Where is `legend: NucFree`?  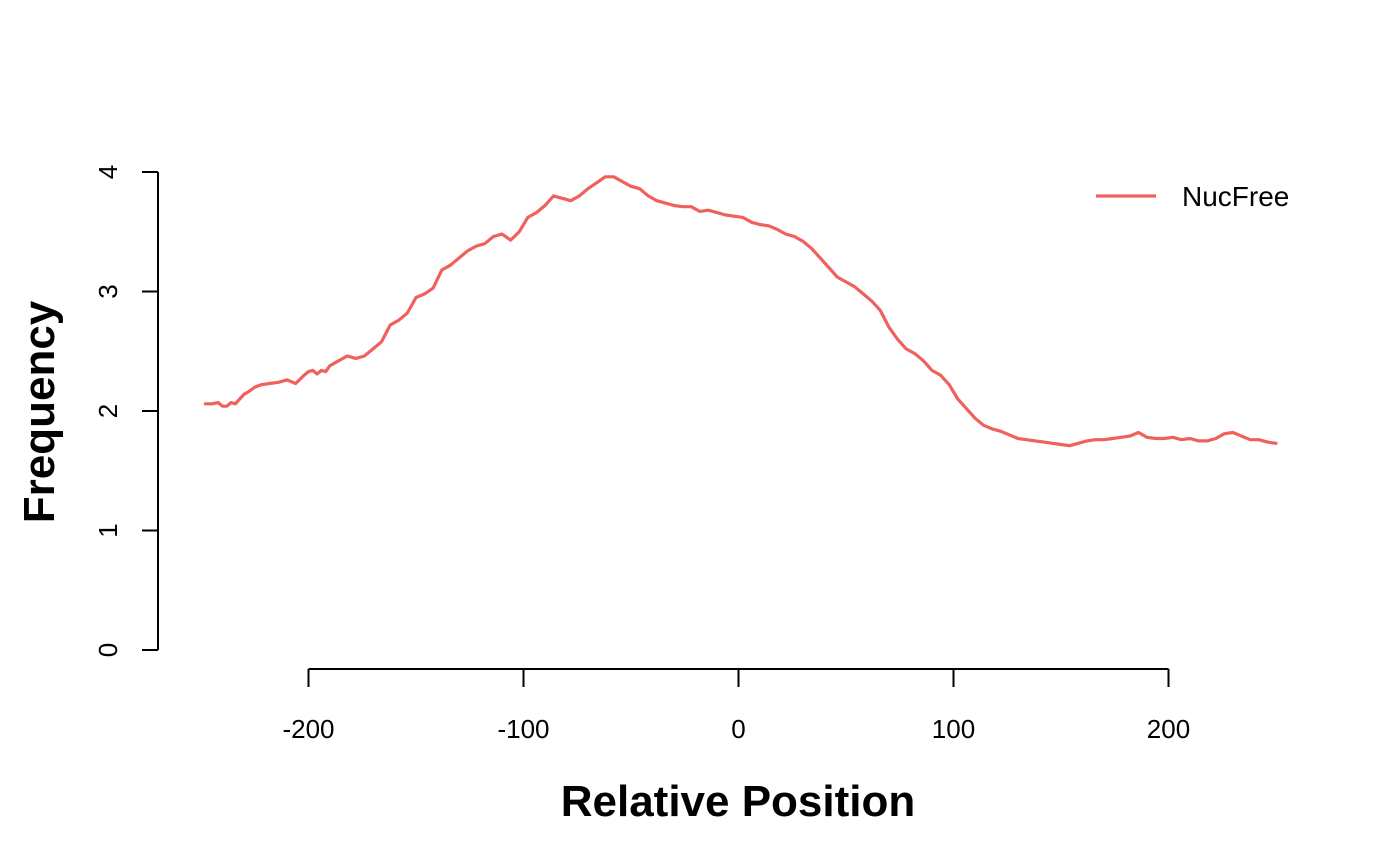 legend: NucFree is located at coordinates (1192, 196).